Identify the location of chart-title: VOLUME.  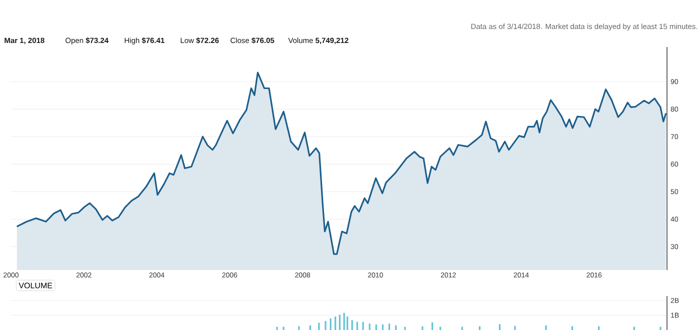
(35, 285).